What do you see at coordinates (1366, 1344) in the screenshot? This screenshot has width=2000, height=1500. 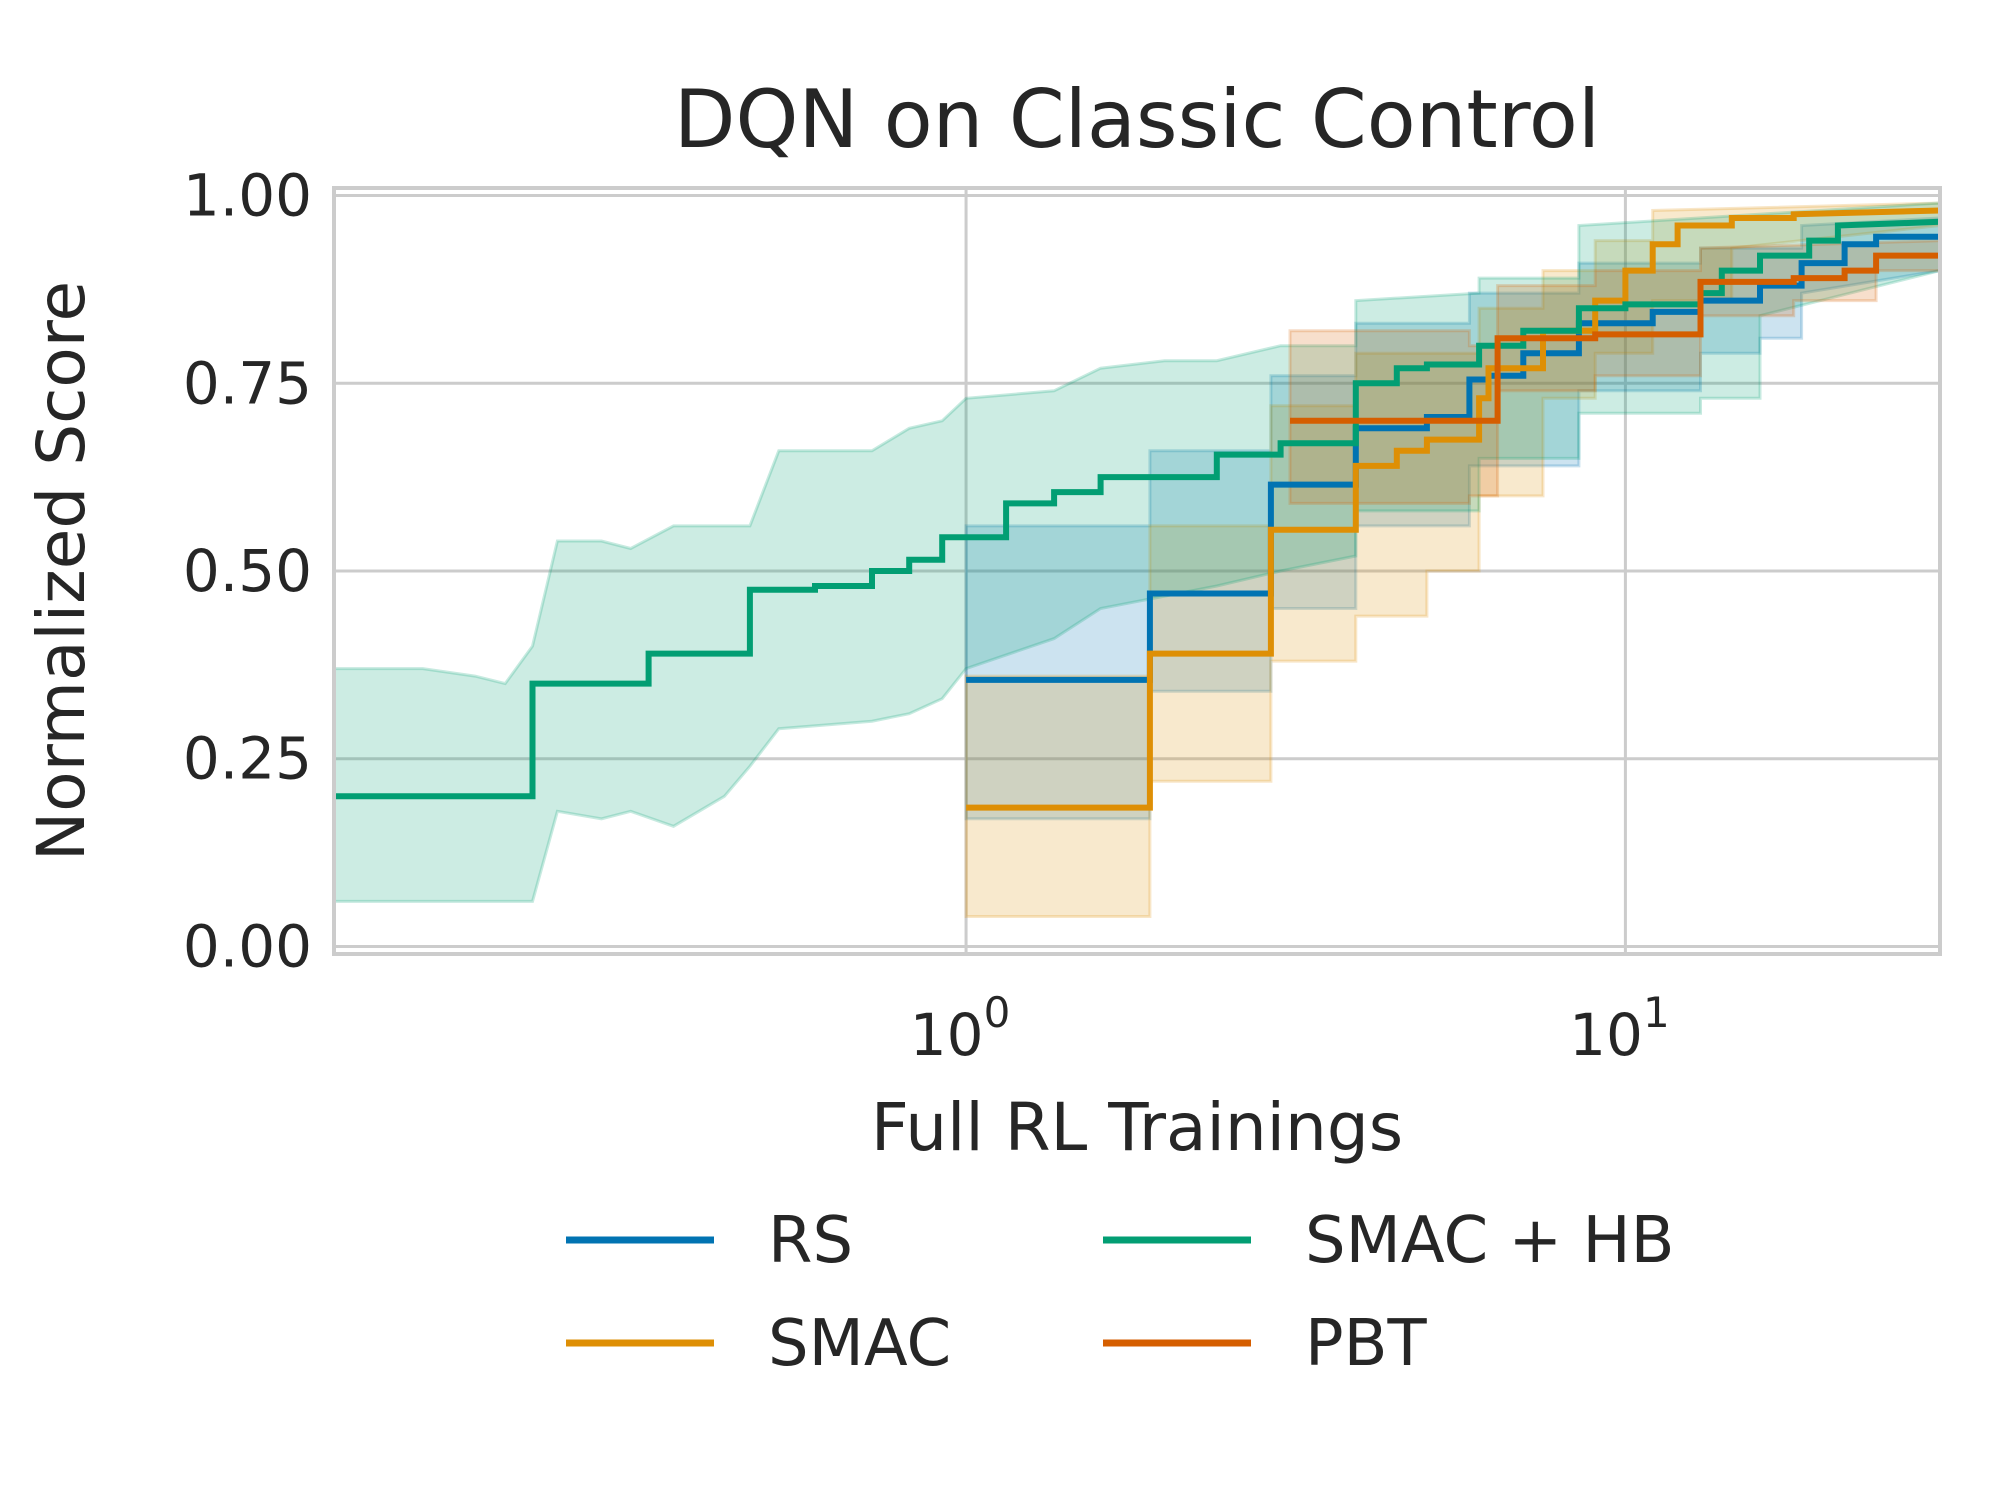 I see `legend-label-pbt: PBT` at bounding box center [1366, 1344].